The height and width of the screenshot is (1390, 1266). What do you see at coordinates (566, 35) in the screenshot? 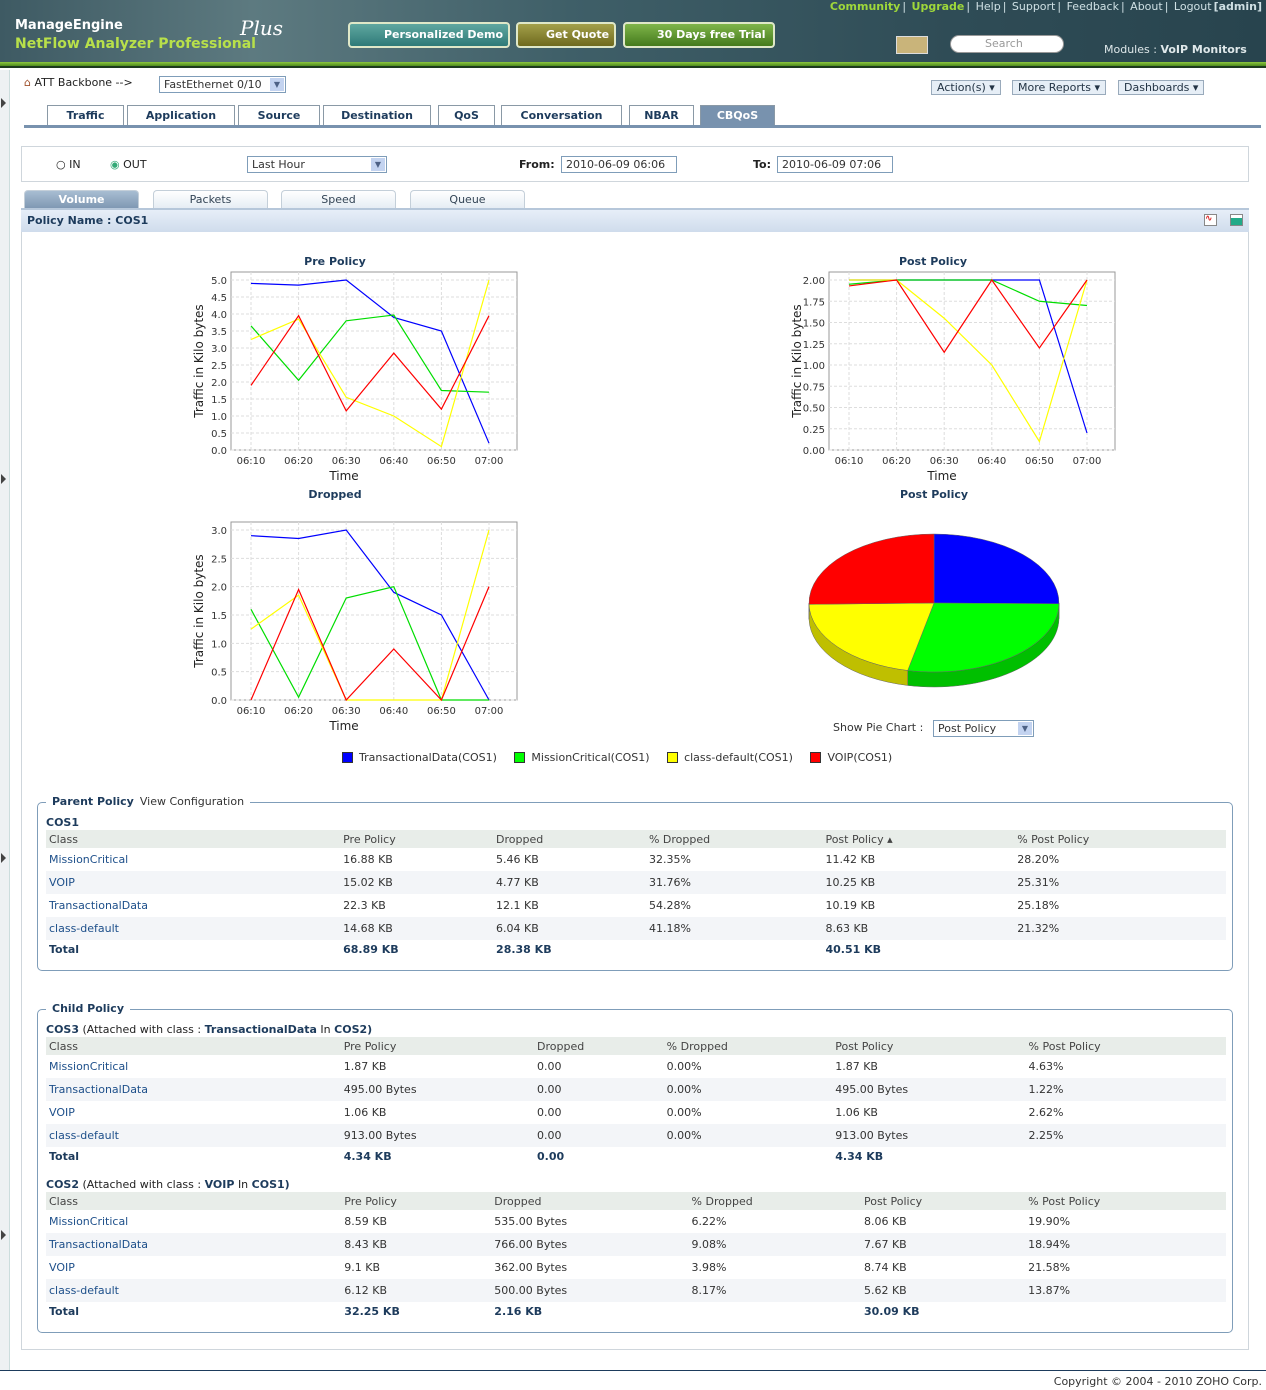
I see `get-quote-button: Get Quote` at bounding box center [566, 35].